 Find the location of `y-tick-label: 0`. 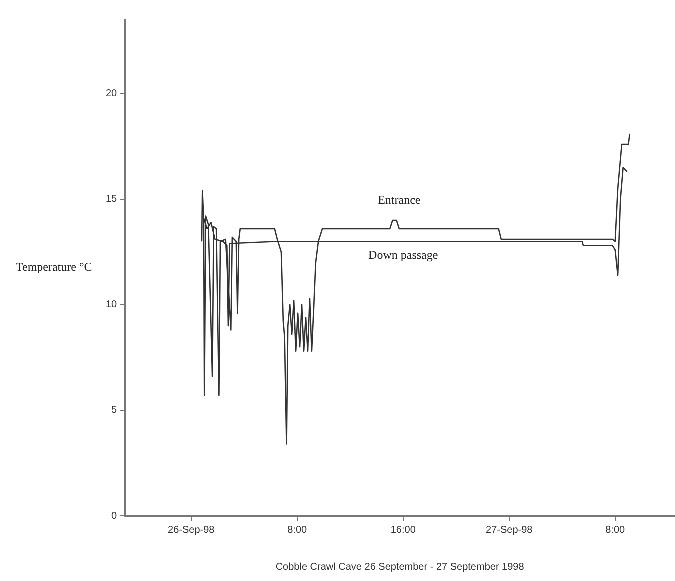

y-tick-label: 0 is located at coordinates (115, 516).